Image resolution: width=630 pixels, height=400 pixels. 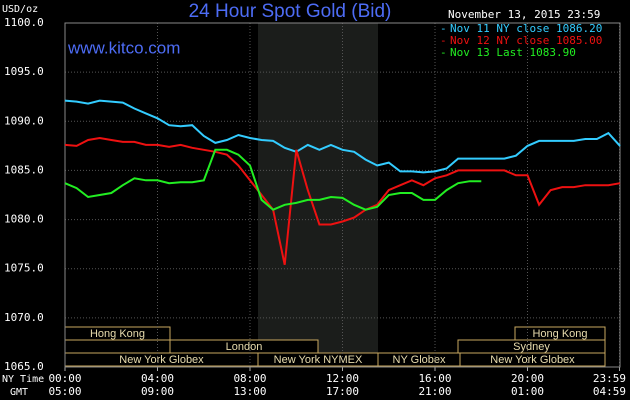 I want to click on y-tick-label: 1090.0, so click(x=24, y=120).